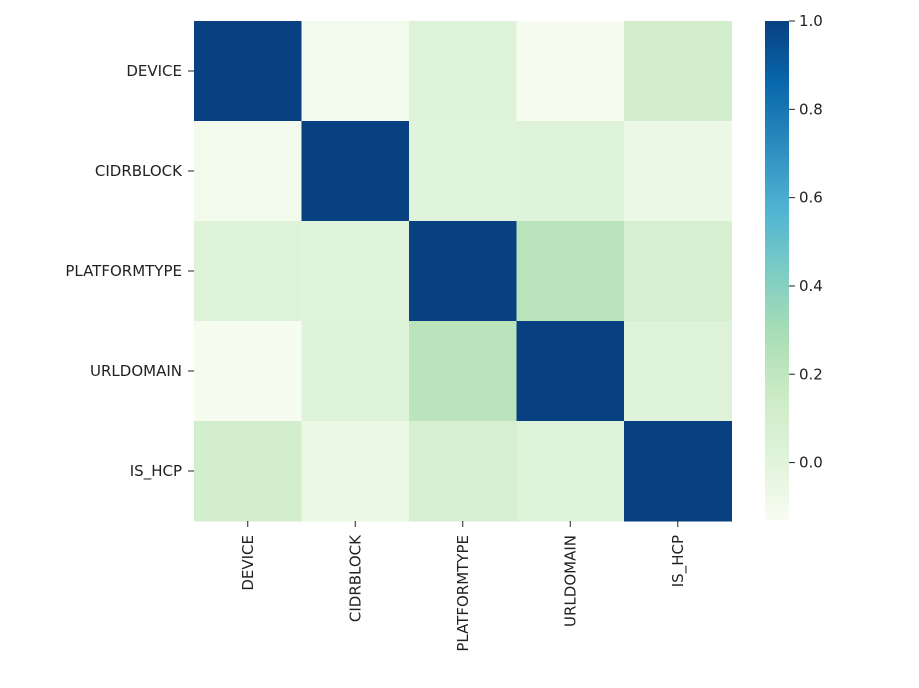 The image size is (919, 688). Describe the element at coordinates (248, 563) in the screenshot. I see `x-tick-label: DEVICE` at that location.